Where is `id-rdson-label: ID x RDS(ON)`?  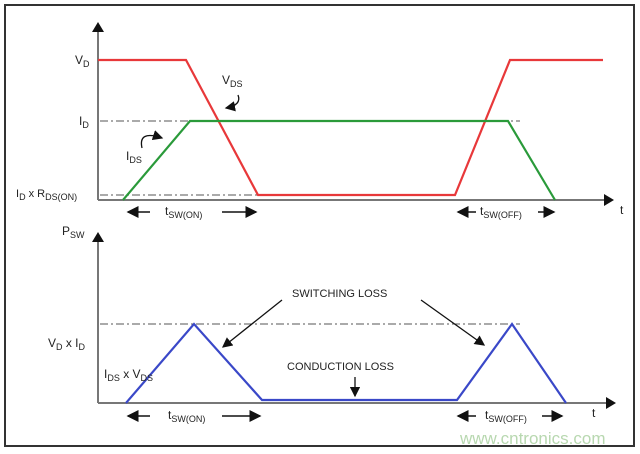
id-rdson-label: ID x RDS(ON) is located at coordinates (46, 195).